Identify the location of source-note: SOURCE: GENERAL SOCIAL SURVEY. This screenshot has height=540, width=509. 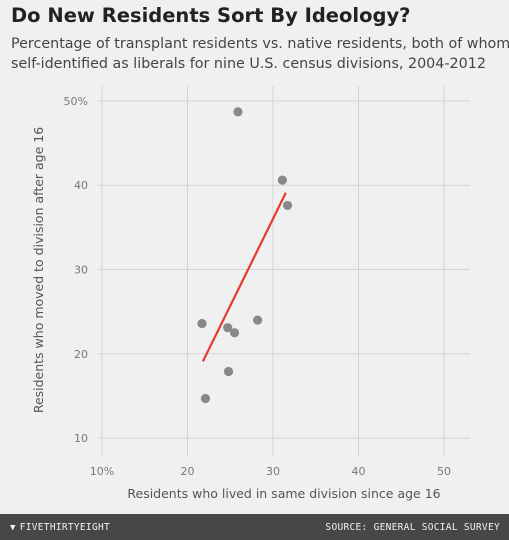
(412, 527).